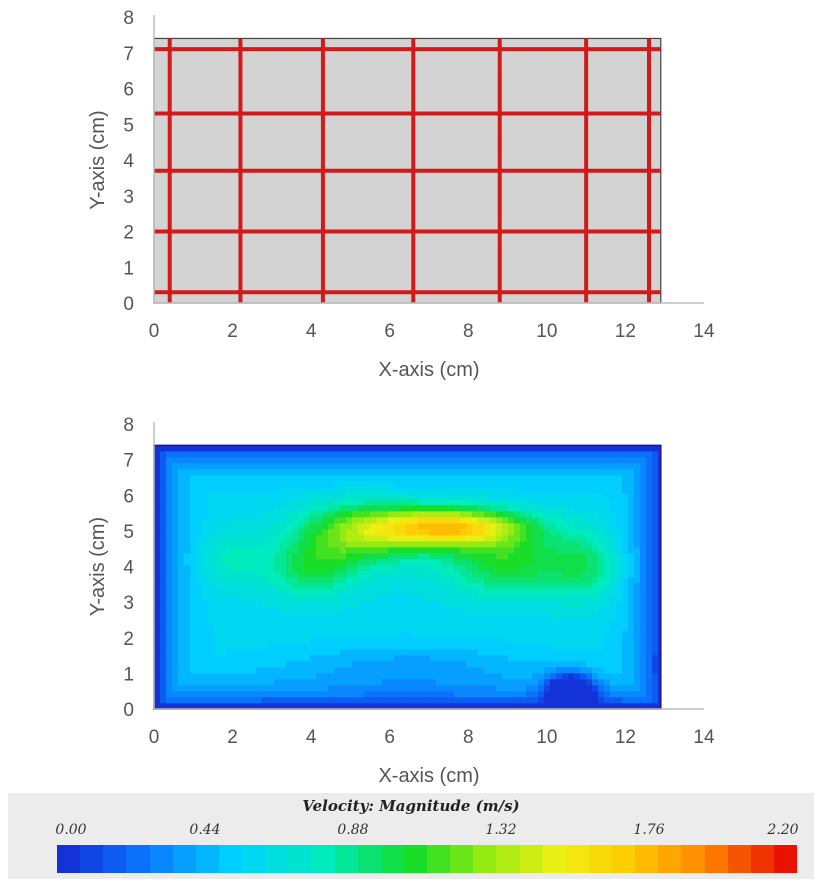  I want to click on colorbar-swatch, so click(577, 859).